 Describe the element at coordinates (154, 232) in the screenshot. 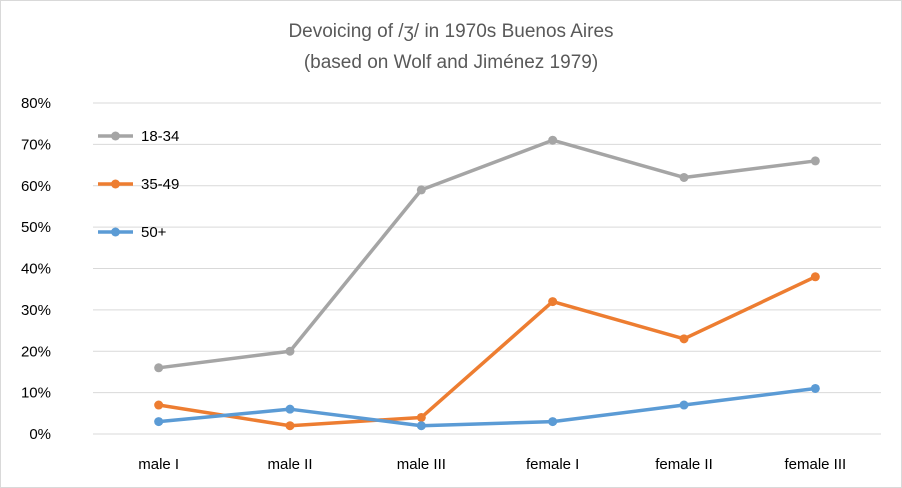

I see `legend-label: 50+` at that location.